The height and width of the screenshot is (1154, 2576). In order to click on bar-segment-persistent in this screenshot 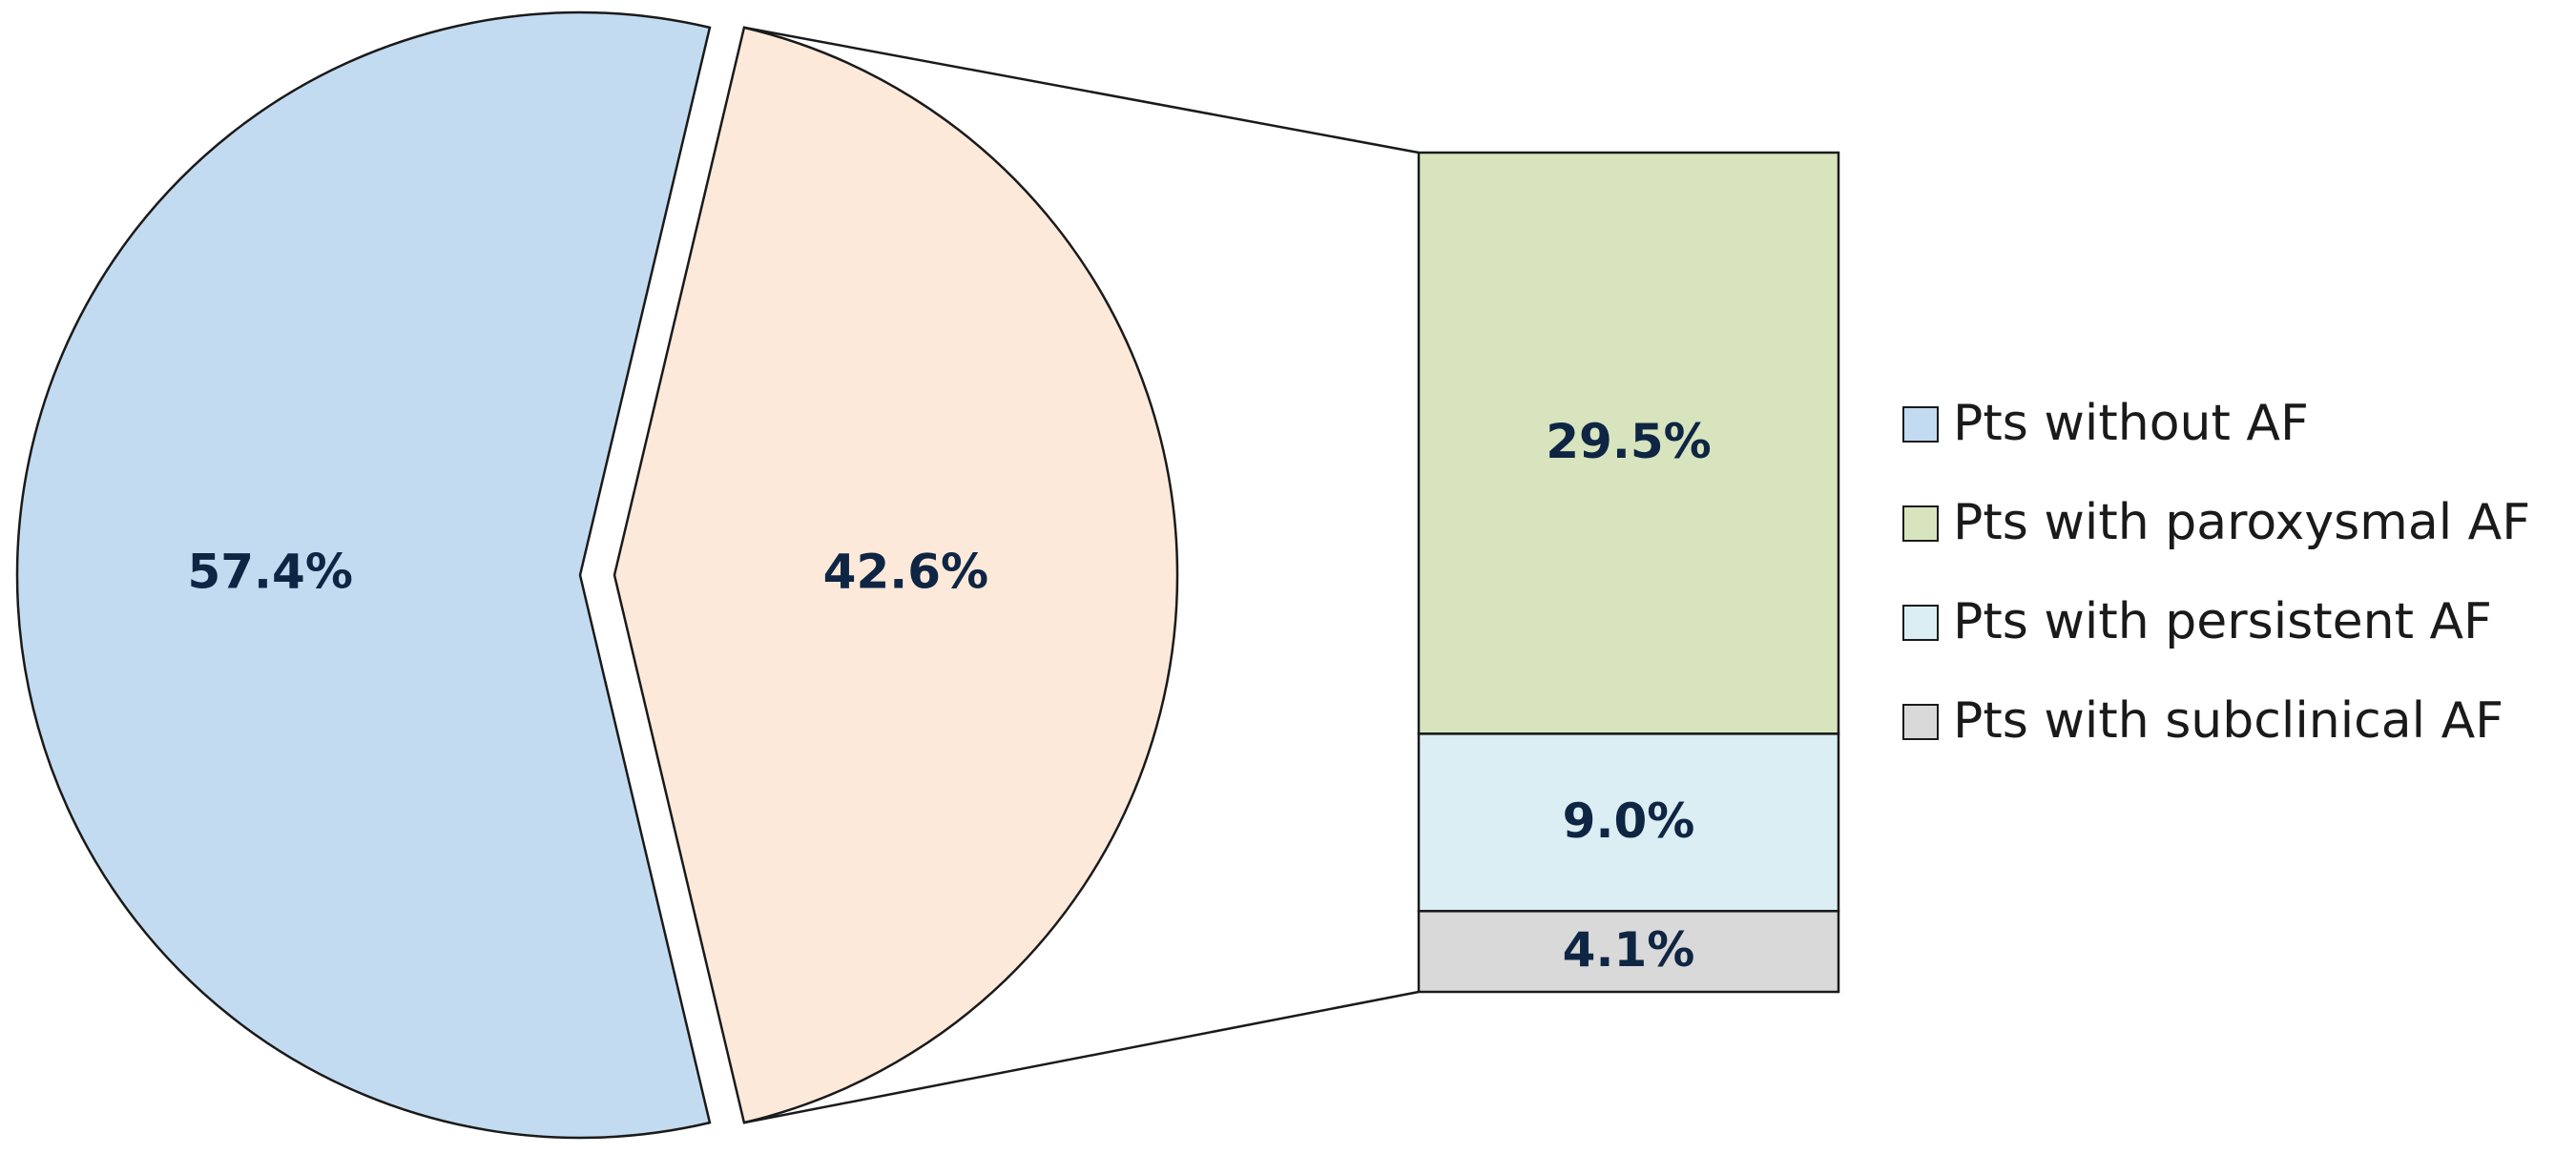, I will do `click(1628, 822)`.